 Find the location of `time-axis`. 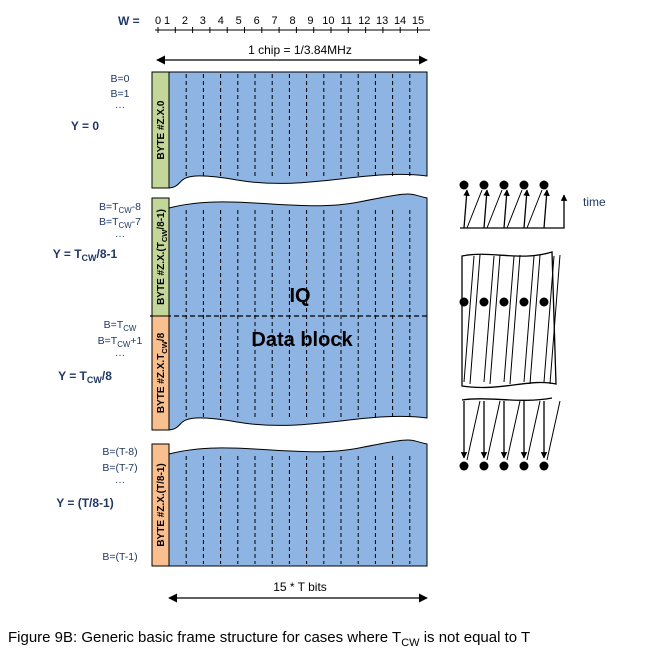

time-axis is located at coordinates (514, 211).